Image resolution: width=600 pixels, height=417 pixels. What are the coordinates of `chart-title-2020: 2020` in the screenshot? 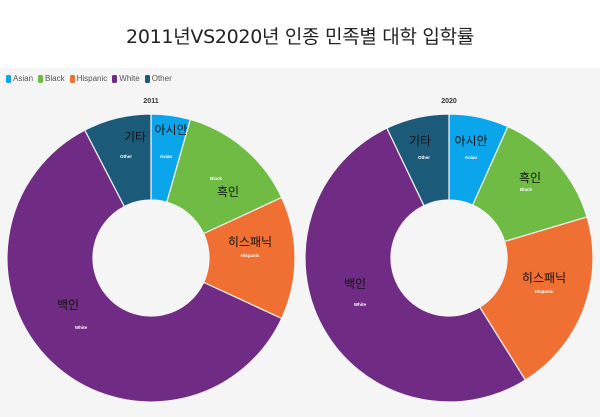 It's located at (449, 101).